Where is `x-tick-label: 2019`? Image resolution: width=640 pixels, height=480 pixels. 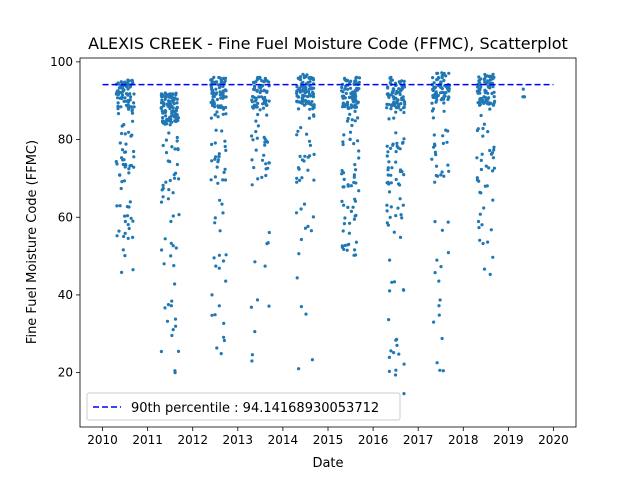 x-tick-label: 2019 is located at coordinates (508, 440).